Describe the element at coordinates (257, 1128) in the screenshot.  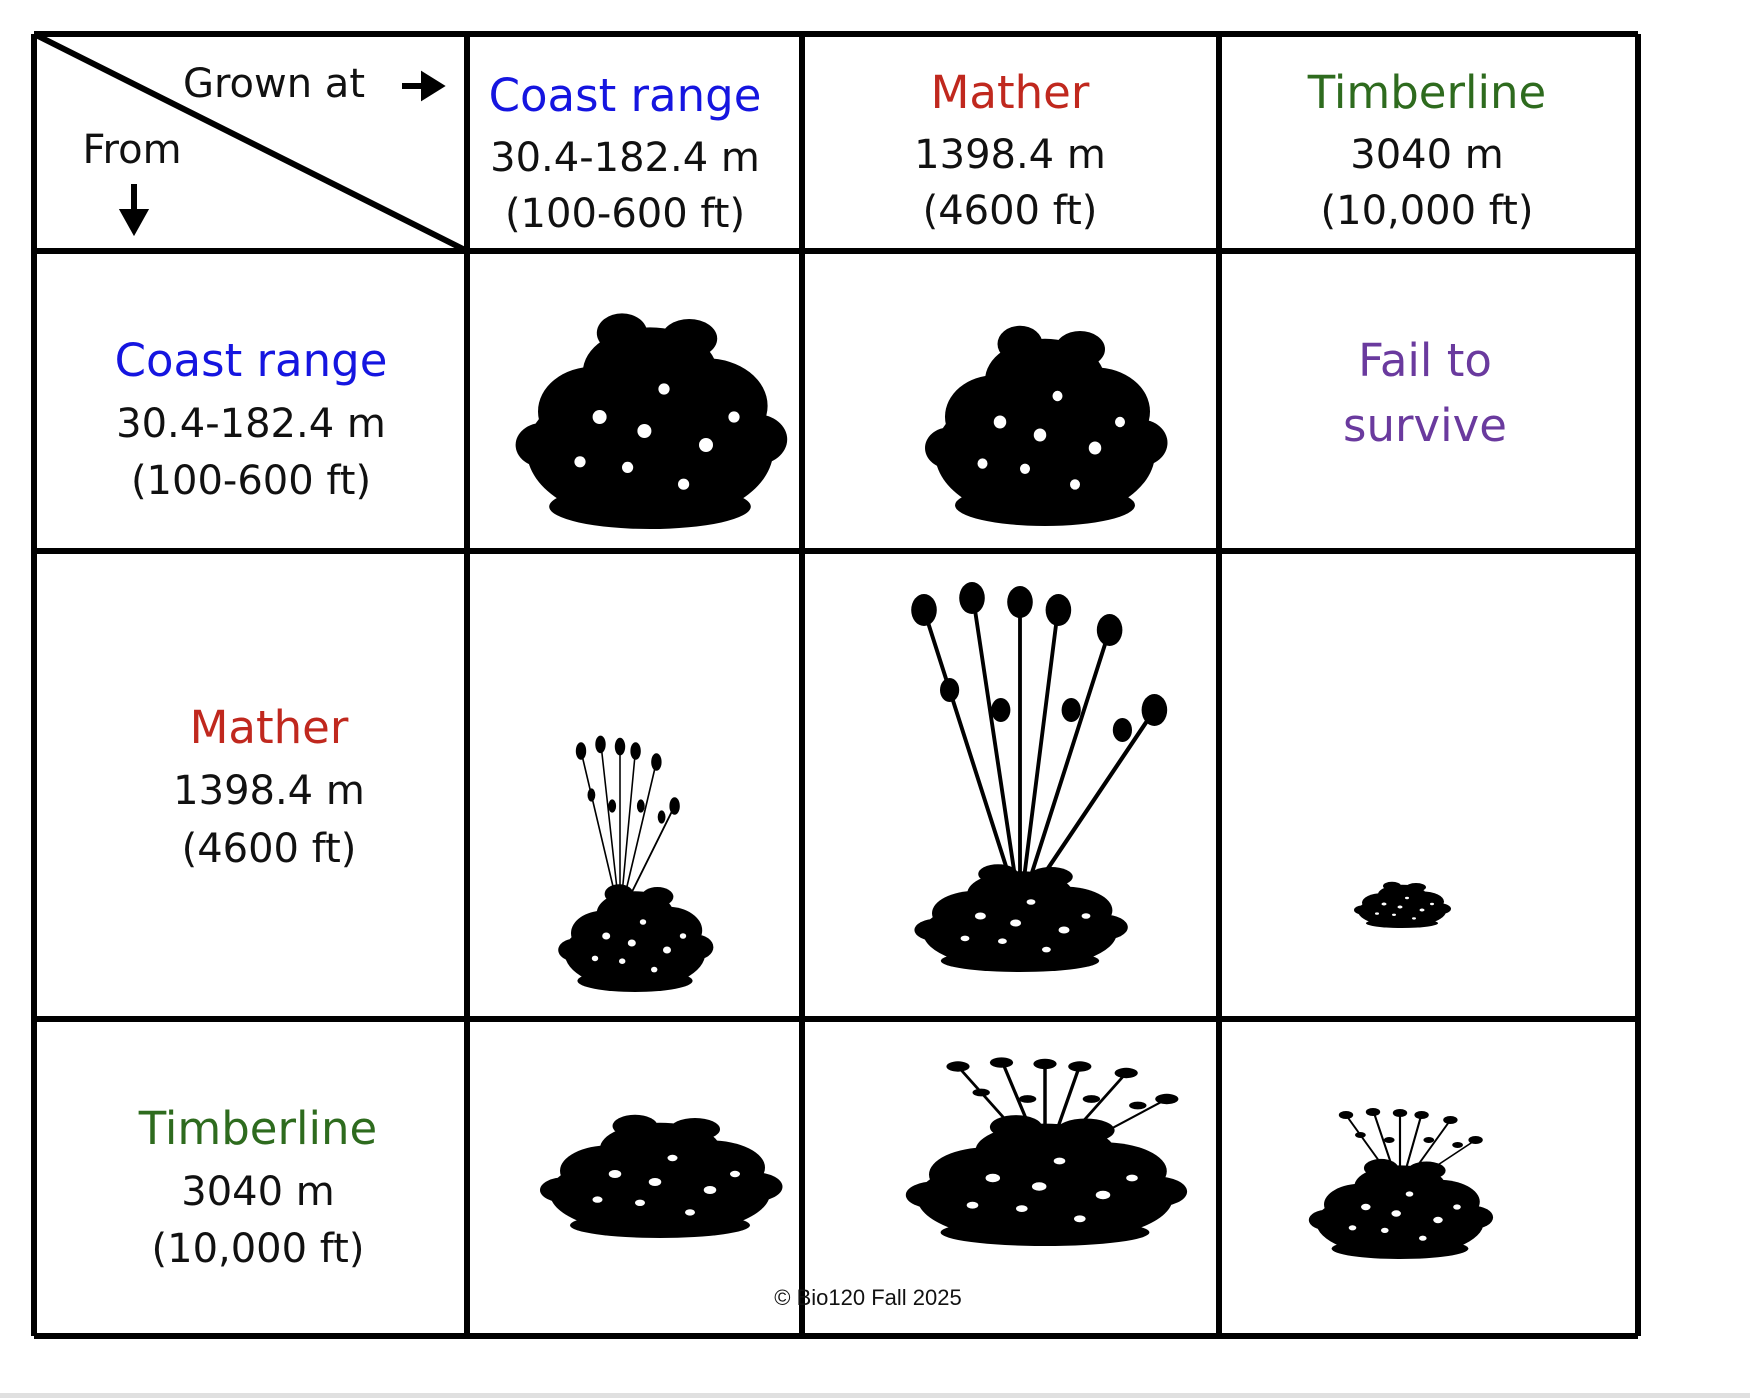
I see `row-name: Timberline` at that location.